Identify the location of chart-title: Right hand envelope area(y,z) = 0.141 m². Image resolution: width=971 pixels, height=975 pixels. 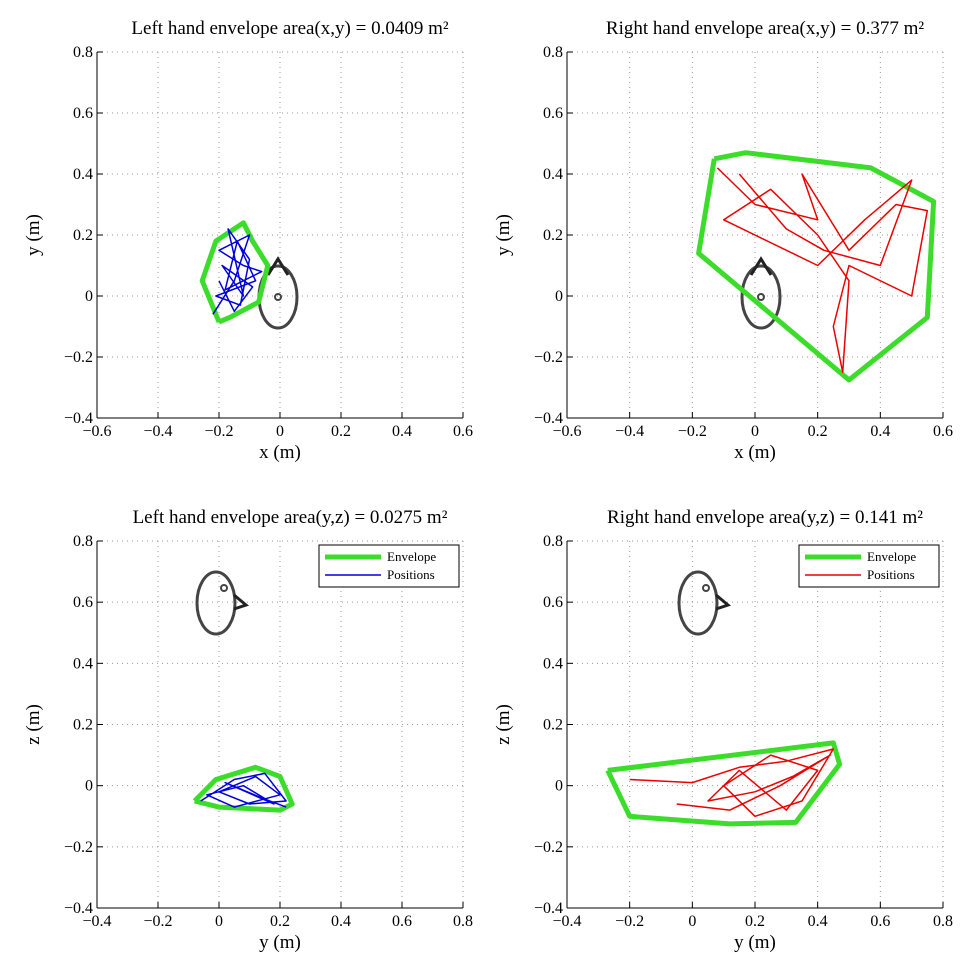
(765, 517).